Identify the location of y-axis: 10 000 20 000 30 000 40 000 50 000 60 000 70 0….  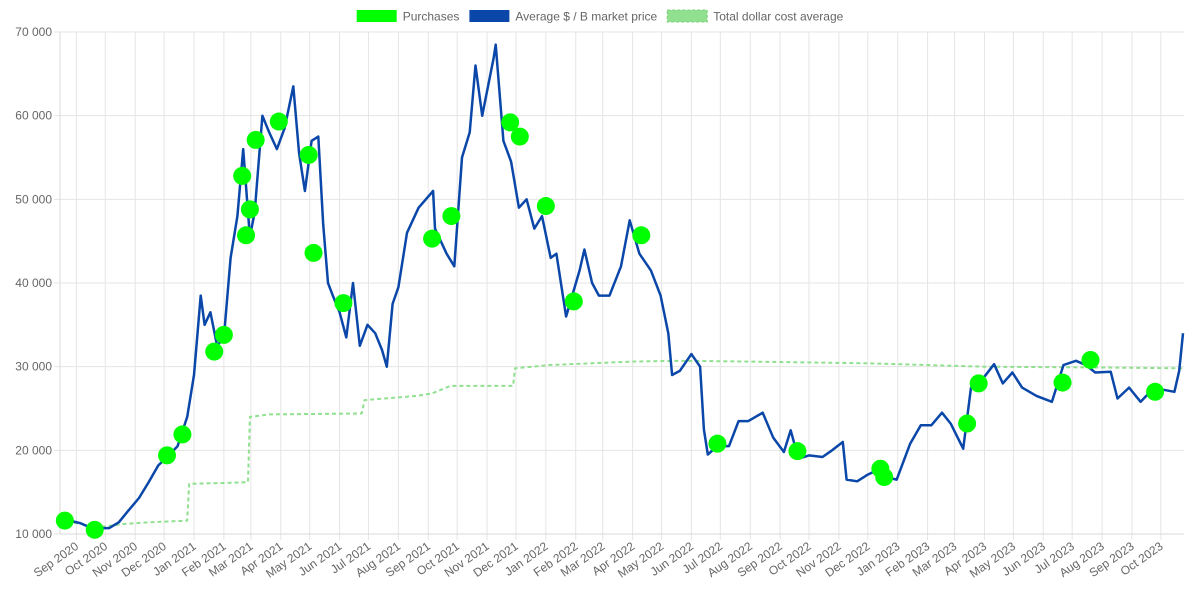
(33, 283).